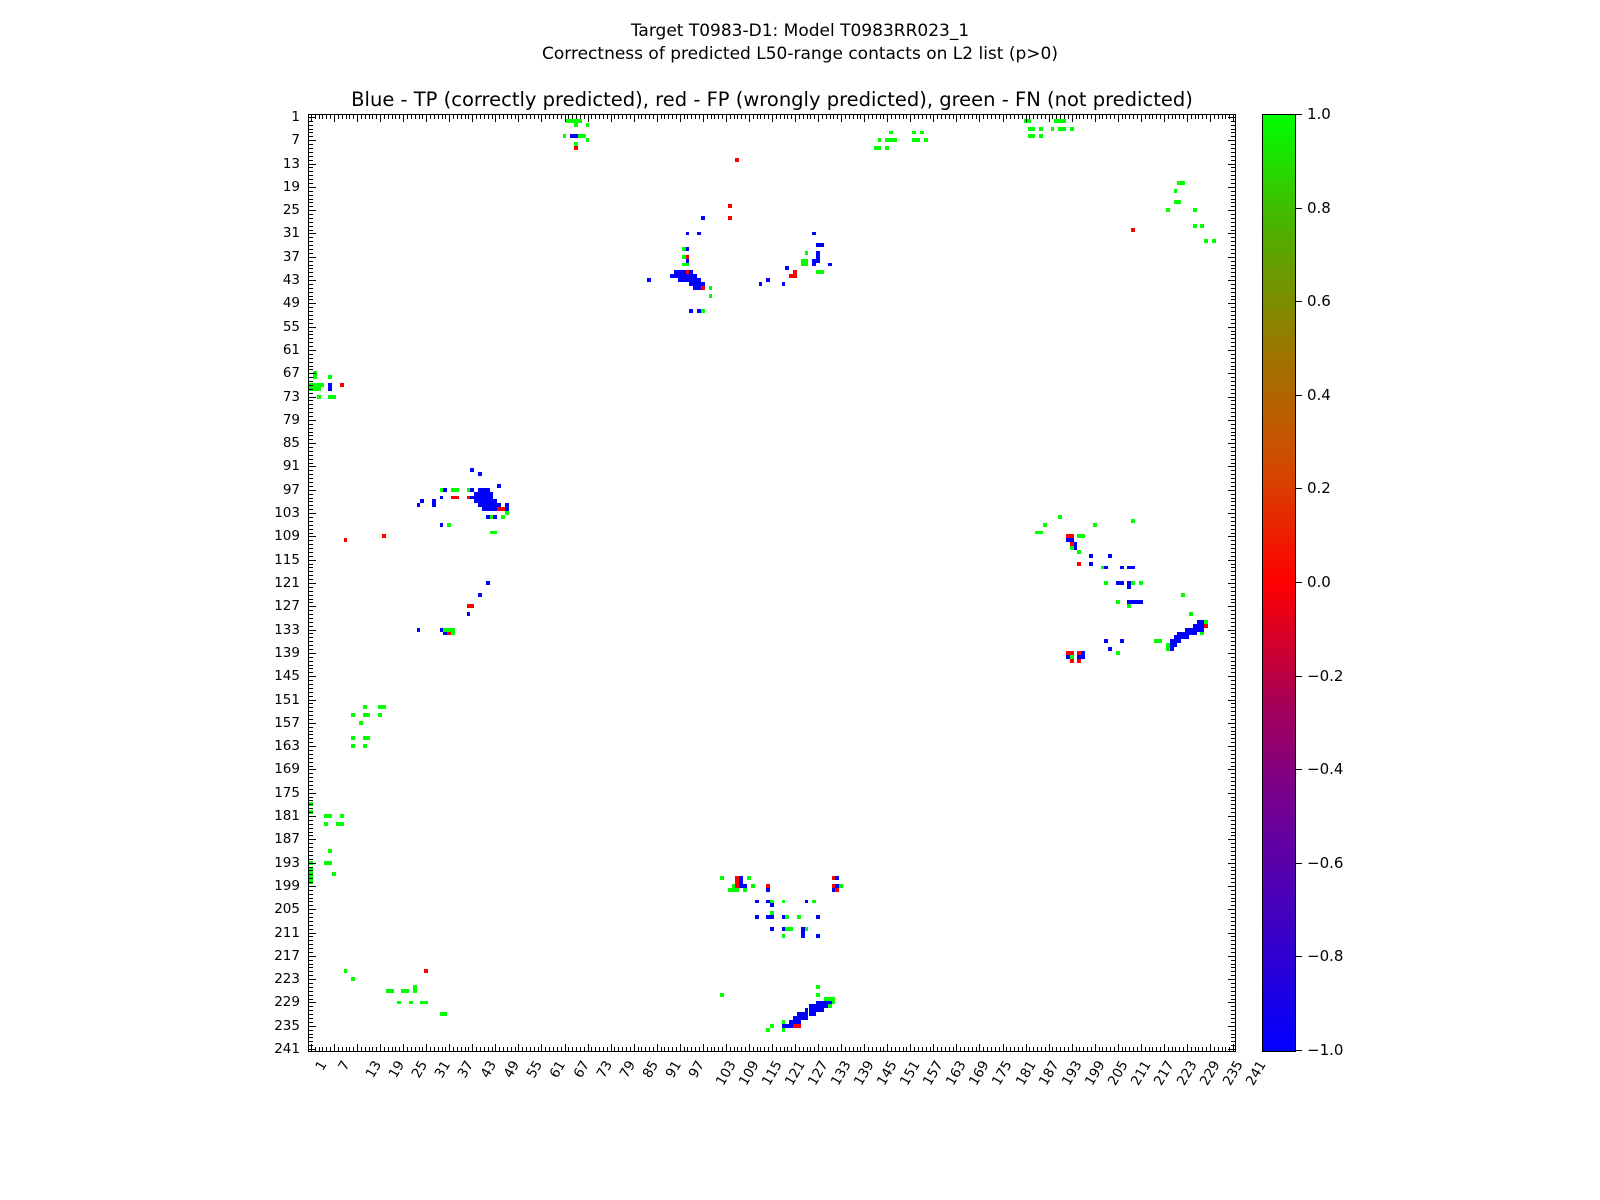 The image size is (1600, 1200). What do you see at coordinates (1299, 395) in the screenshot?
I see `colorbar-tick` at bounding box center [1299, 395].